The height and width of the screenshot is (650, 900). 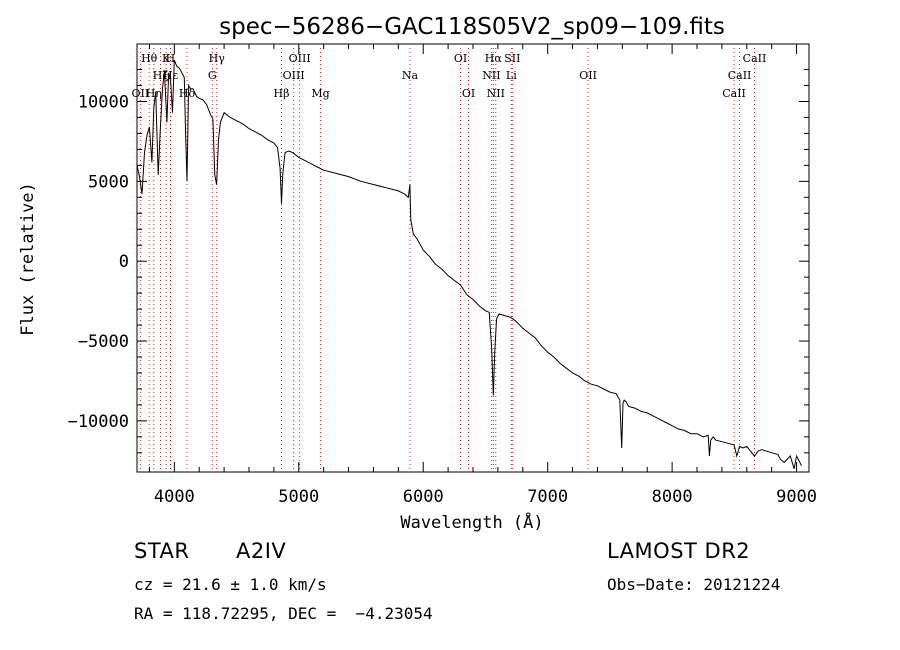 I want to click on line-label-21: Li, so click(x=511, y=75).